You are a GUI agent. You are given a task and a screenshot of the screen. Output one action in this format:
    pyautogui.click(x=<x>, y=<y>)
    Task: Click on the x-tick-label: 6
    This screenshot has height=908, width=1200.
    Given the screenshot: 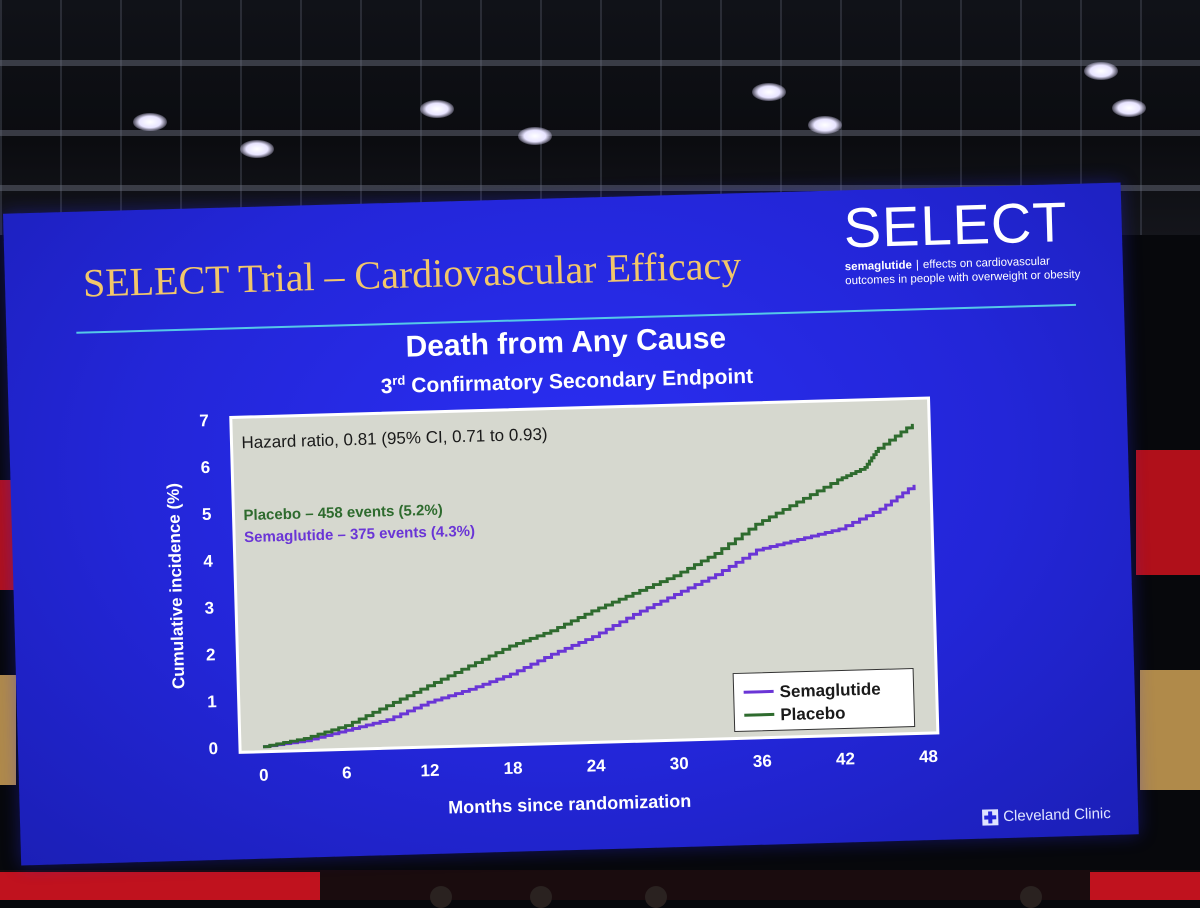 What is the action you would take?
    pyautogui.click(x=347, y=772)
    